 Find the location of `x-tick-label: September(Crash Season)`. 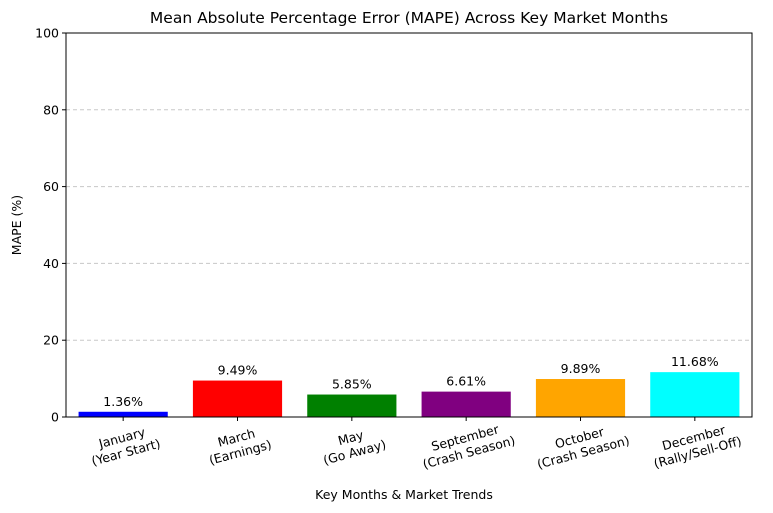

x-tick-label: September(Crash Season) is located at coordinates (469, 446).